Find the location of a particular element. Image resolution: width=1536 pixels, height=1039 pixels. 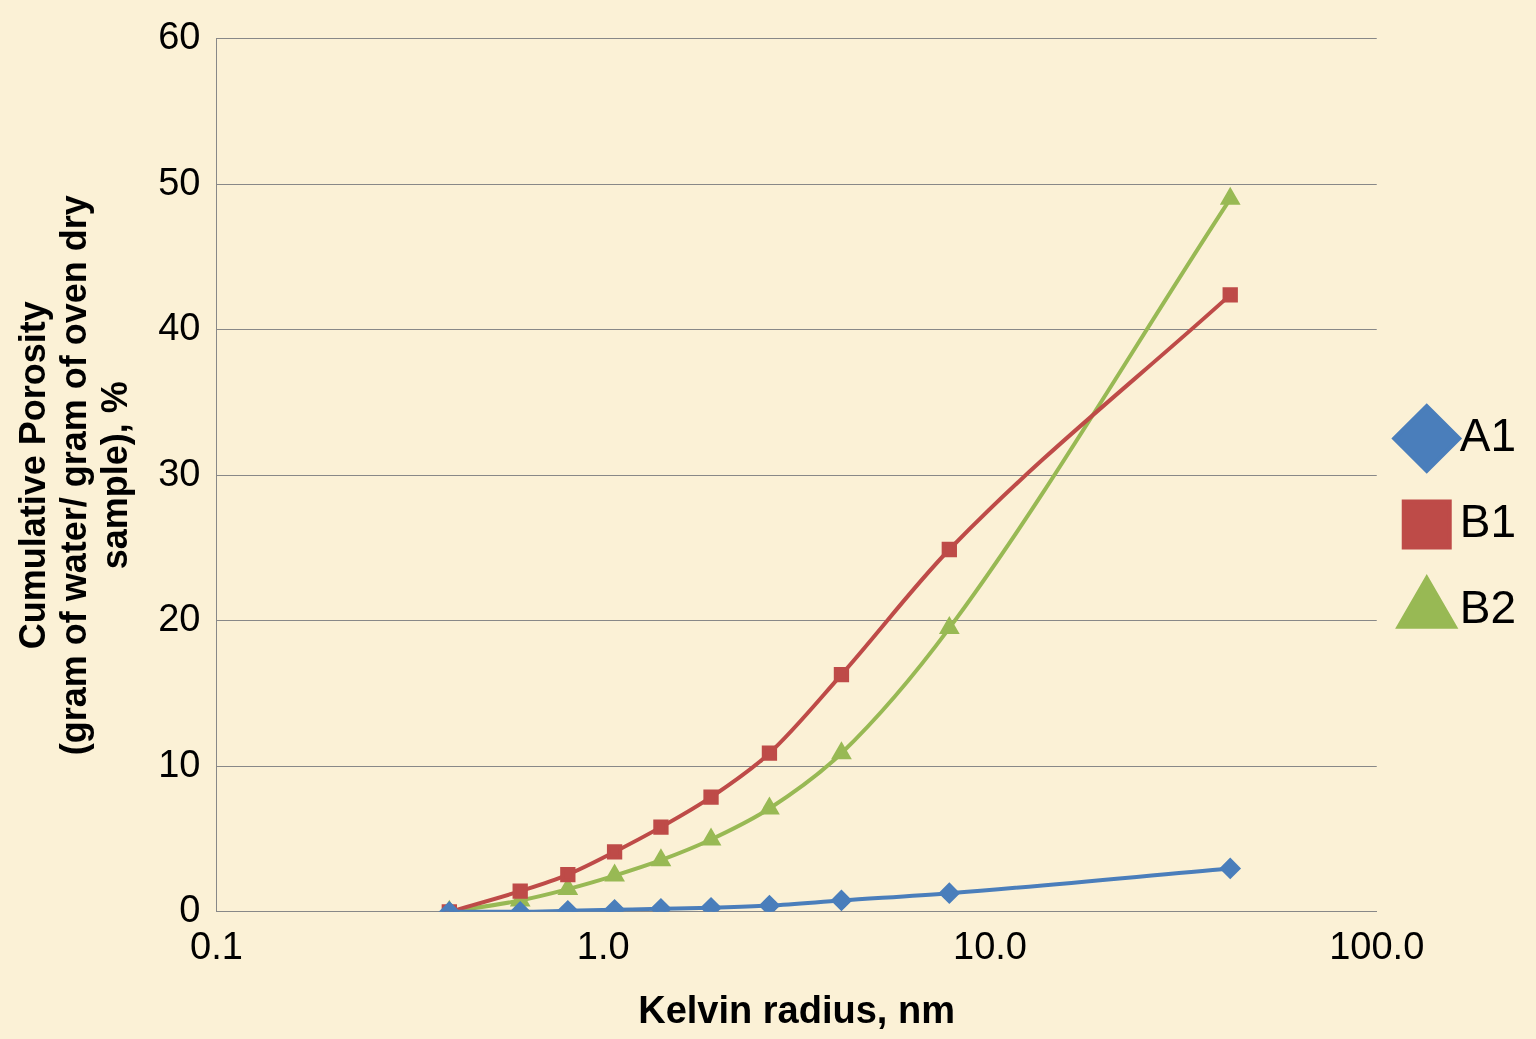

legend-label: B1 is located at coordinates (1487, 521).